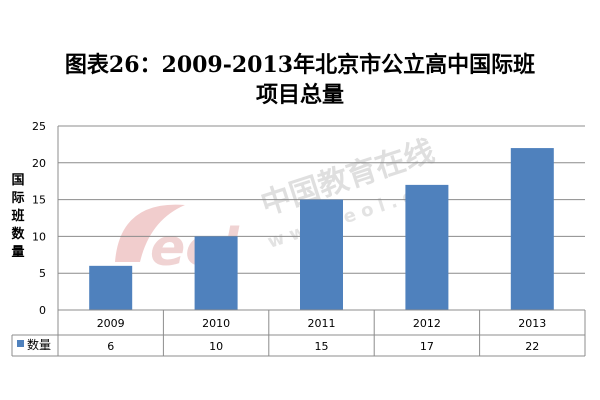  Describe the element at coordinates (111, 323) in the screenshot. I see `x-tick-label: 2009` at that location.